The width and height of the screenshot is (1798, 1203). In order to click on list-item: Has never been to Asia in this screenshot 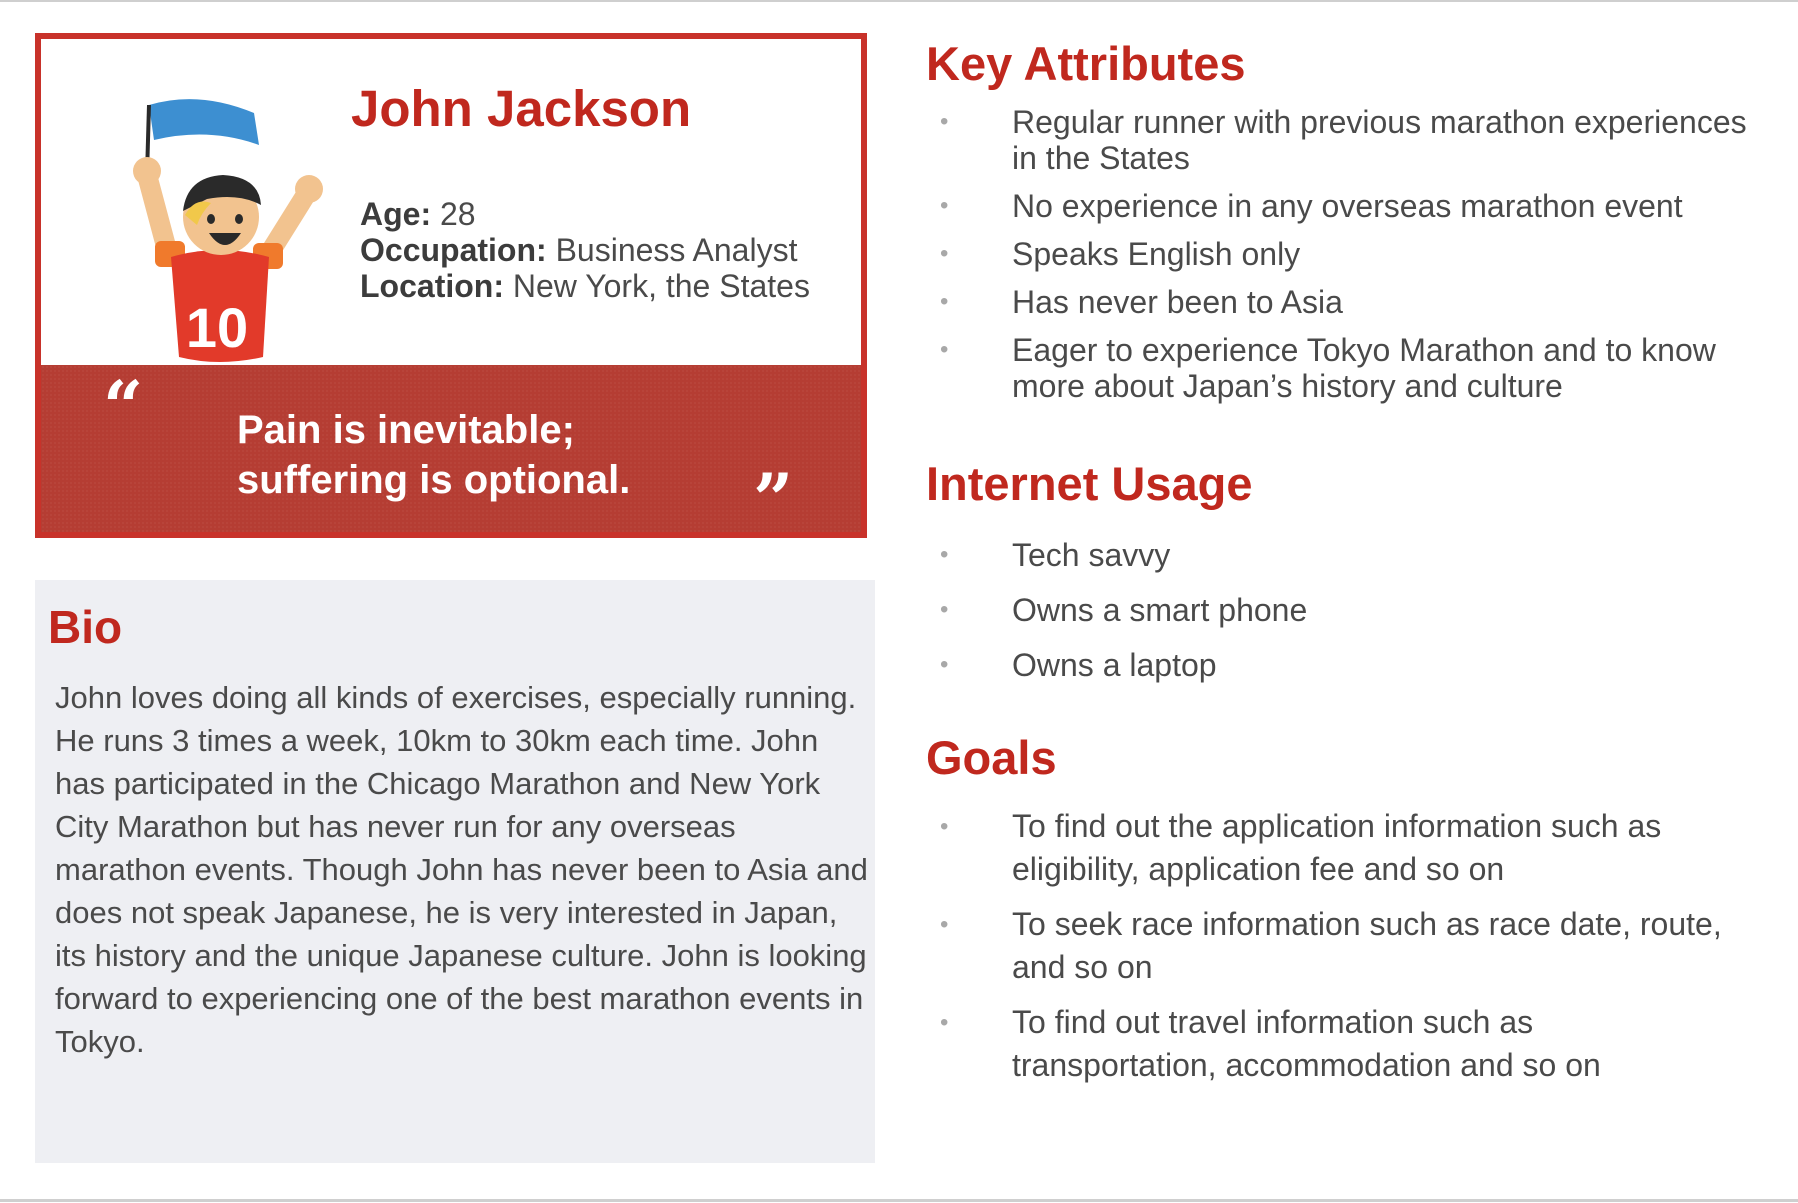, I will do `click(1355, 302)`.